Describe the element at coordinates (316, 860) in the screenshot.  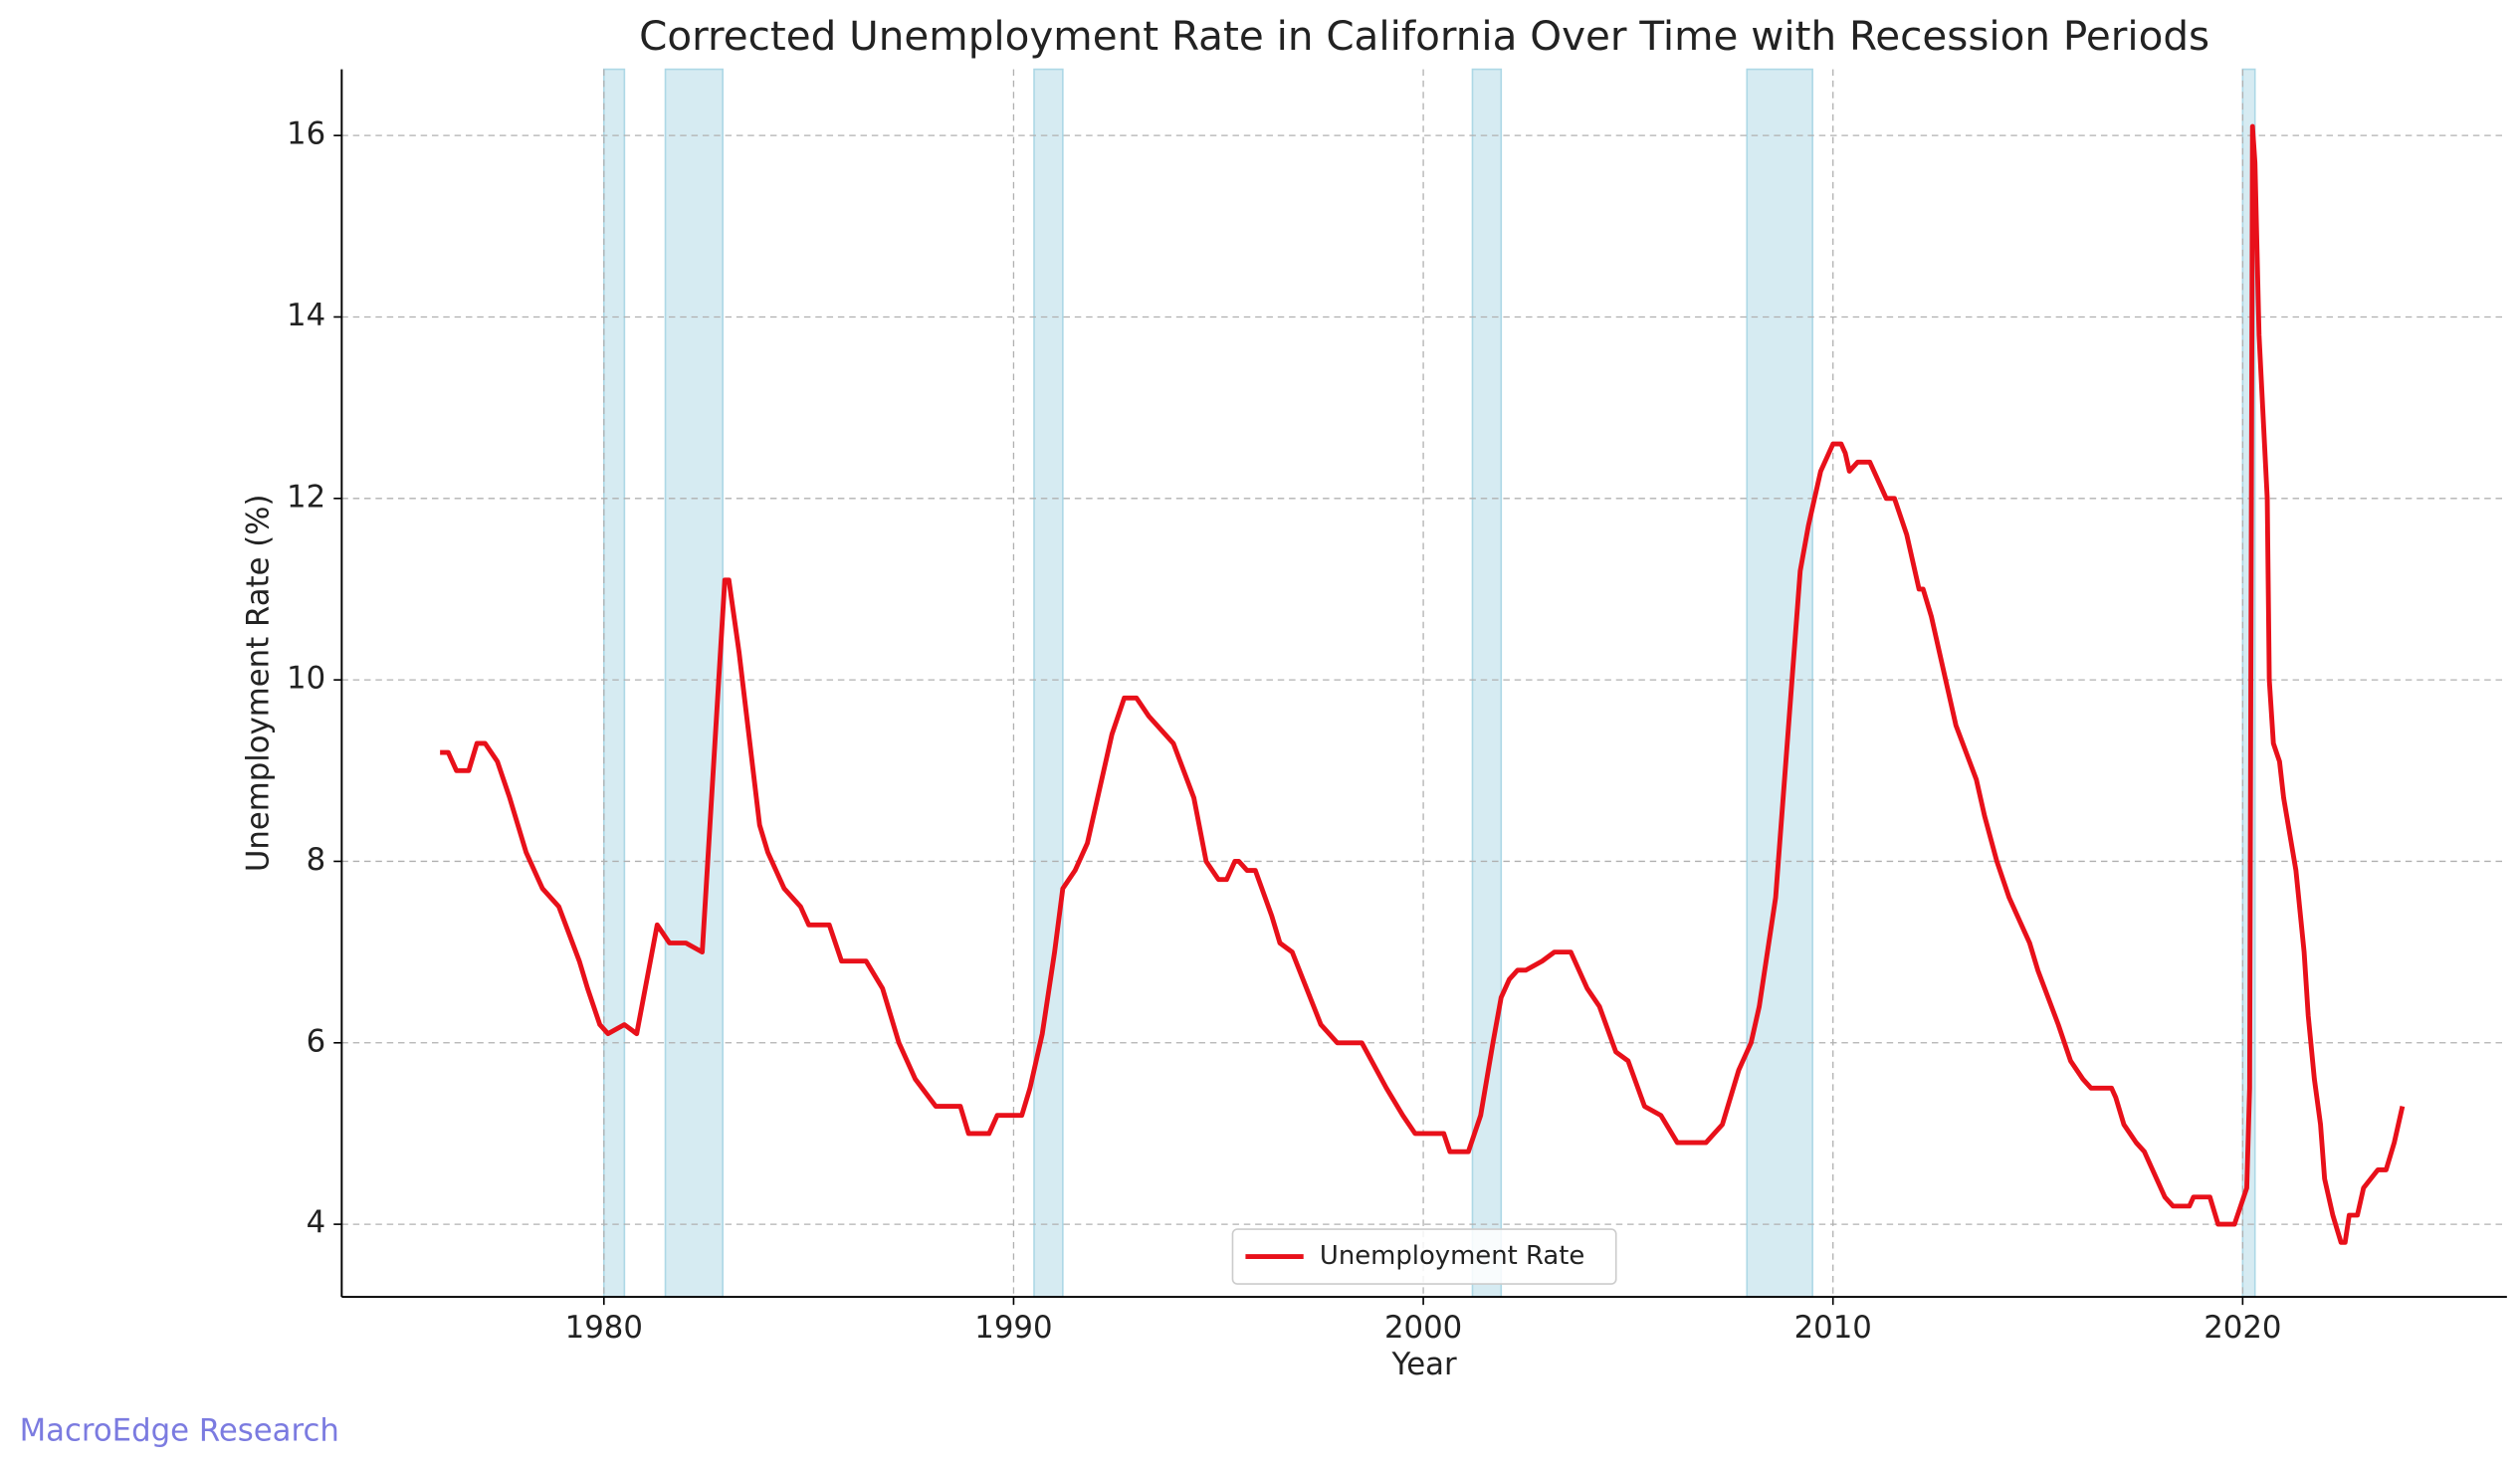
I see `y-tick-label: 8` at that location.